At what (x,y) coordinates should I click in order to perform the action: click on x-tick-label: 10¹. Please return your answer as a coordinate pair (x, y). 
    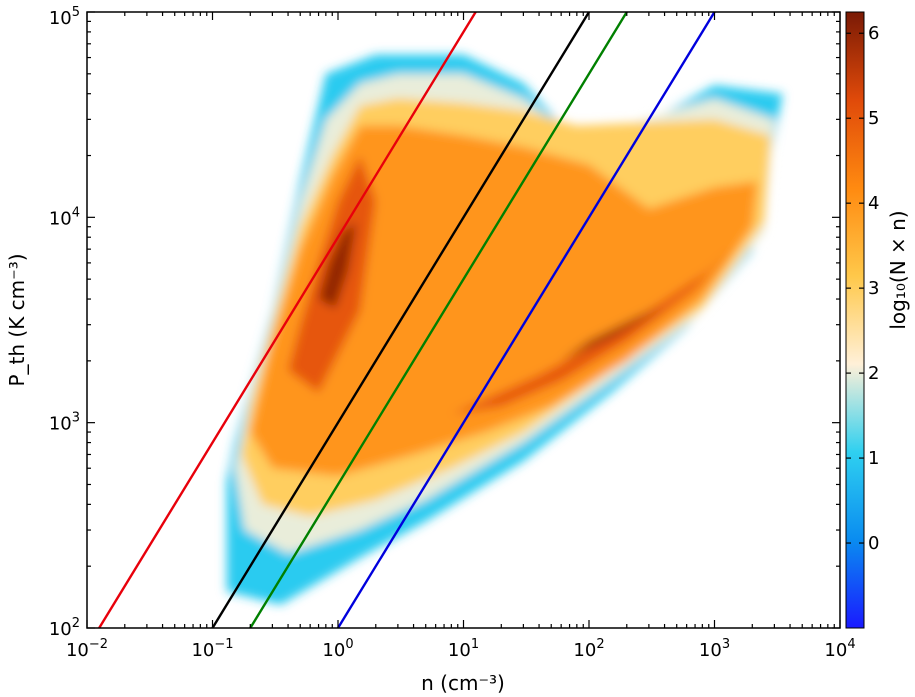
    Looking at the image, I should click on (463, 649).